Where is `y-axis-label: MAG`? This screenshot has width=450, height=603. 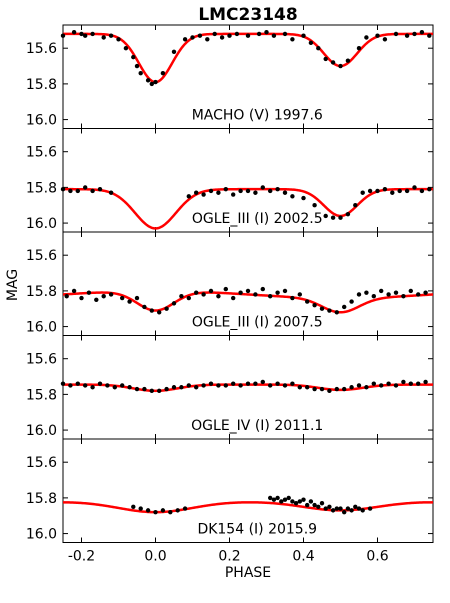 y-axis-label: MAG is located at coordinates (13, 285).